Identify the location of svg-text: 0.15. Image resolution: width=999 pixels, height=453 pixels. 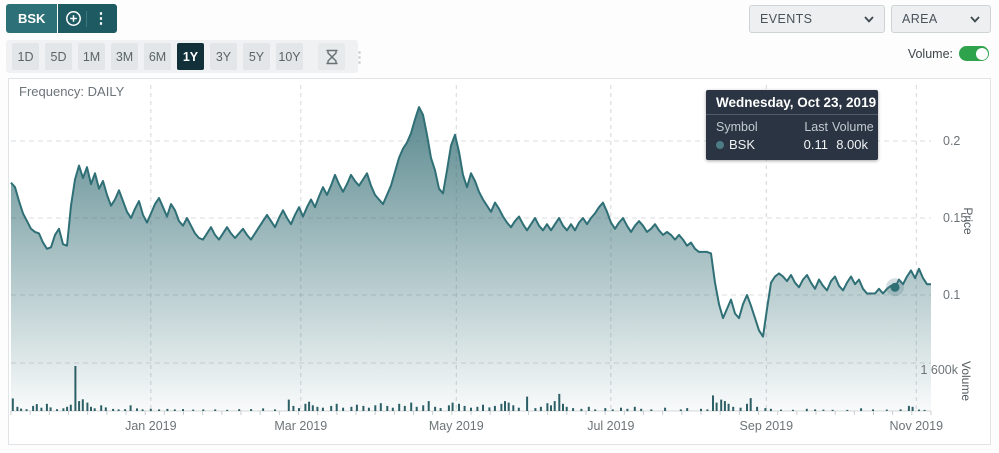
(955, 218).